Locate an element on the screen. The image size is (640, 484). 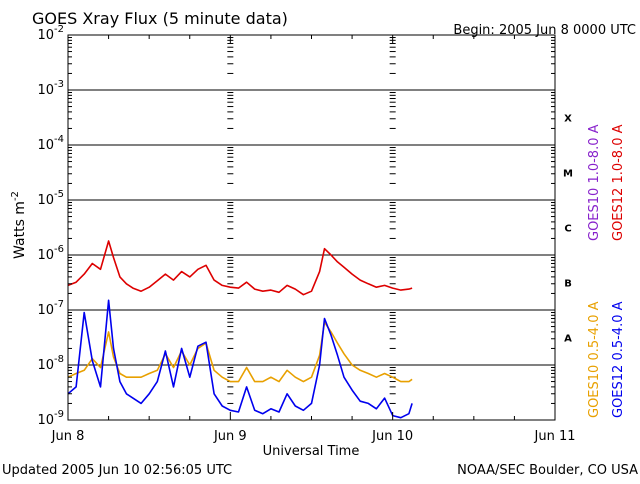
y-tick-label-exponent: -5 is located at coordinates (59, 194).